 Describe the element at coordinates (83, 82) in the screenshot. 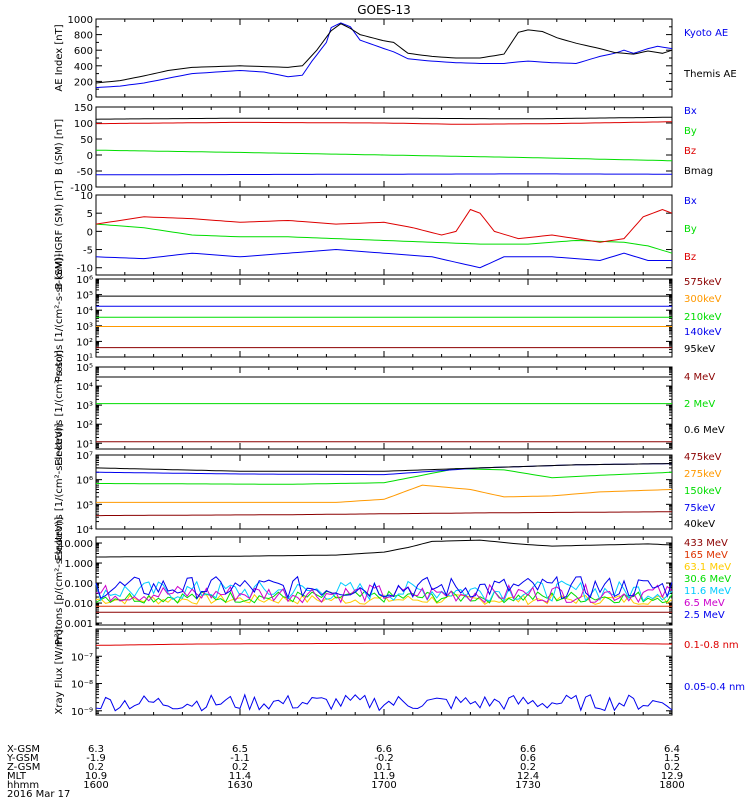

I see `y-tick-label: 200` at that location.